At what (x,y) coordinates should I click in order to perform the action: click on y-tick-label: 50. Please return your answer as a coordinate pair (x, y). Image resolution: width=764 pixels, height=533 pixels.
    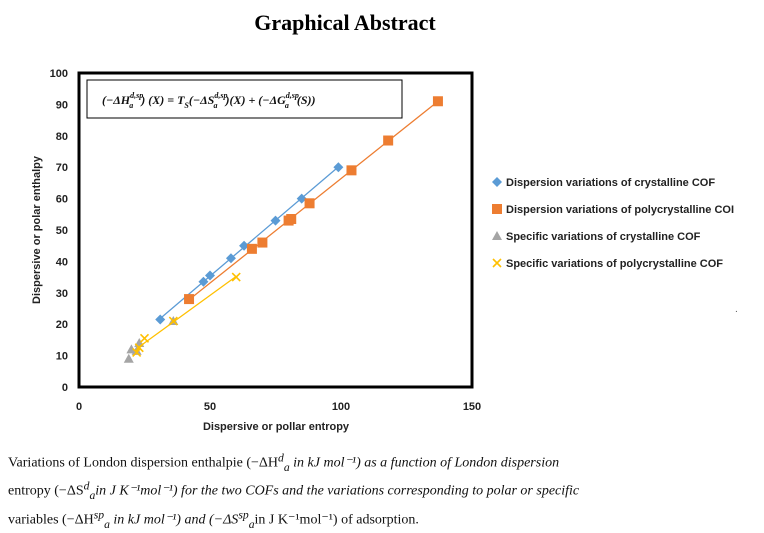
    Looking at the image, I should click on (62, 231).